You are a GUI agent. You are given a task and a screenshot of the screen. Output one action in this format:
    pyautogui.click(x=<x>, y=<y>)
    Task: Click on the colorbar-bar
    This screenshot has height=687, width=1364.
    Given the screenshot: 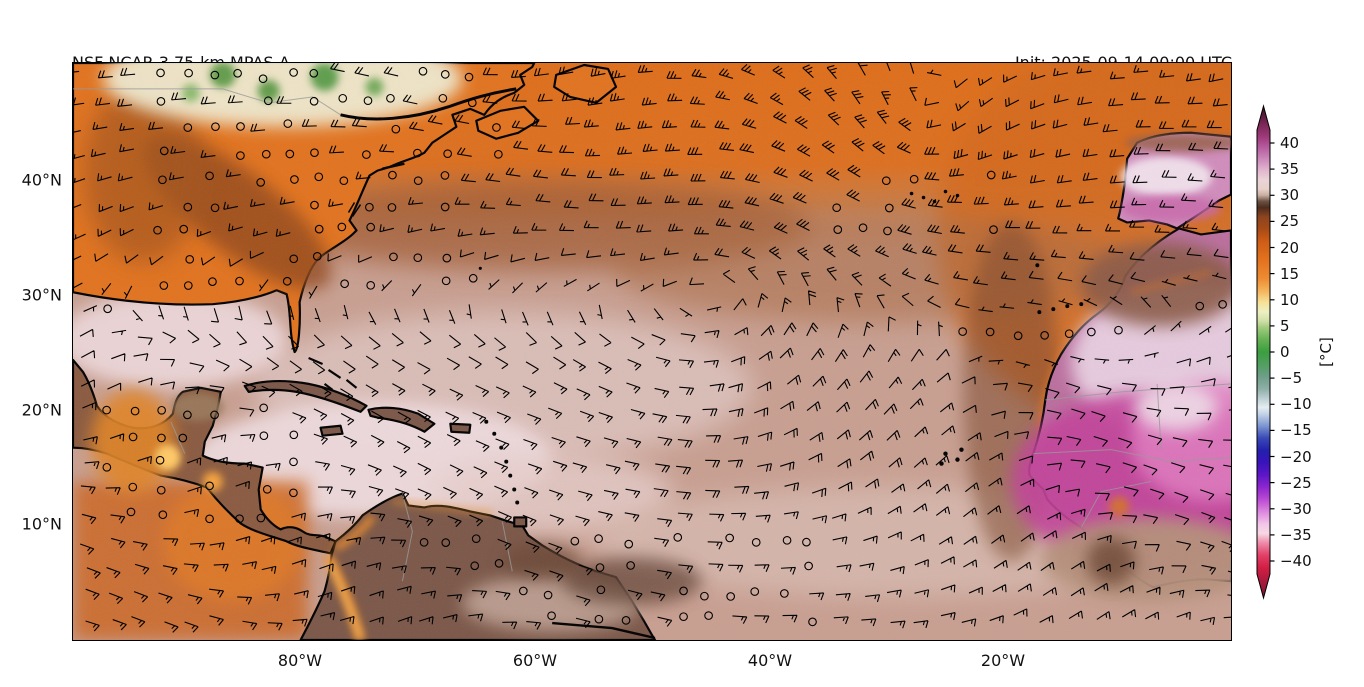 What is the action you would take?
    pyautogui.click(x=1263, y=352)
    